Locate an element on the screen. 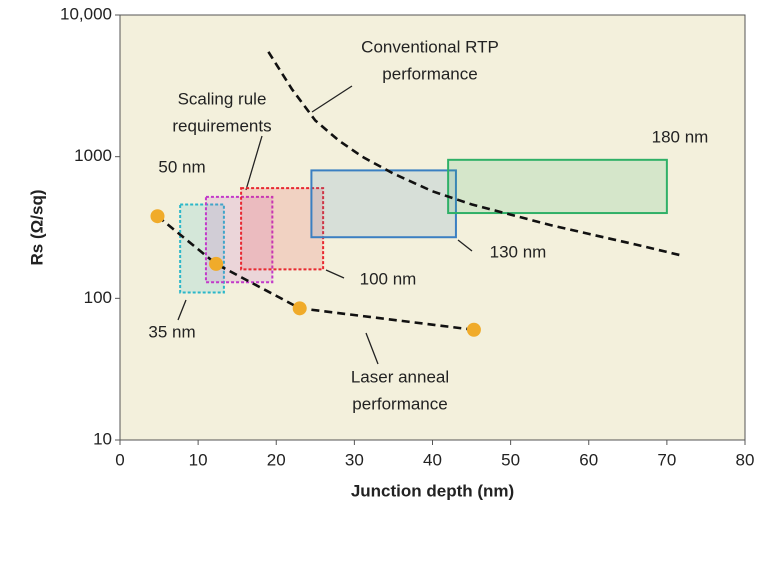 This screenshot has width=763, height=562. y-tick-label: 100 is located at coordinates (98, 297).